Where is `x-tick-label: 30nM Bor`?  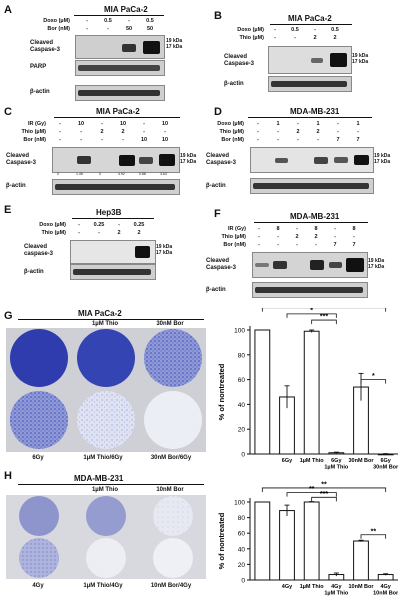
x-tick-label: 30nM Bor is located at coordinates (361, 461).